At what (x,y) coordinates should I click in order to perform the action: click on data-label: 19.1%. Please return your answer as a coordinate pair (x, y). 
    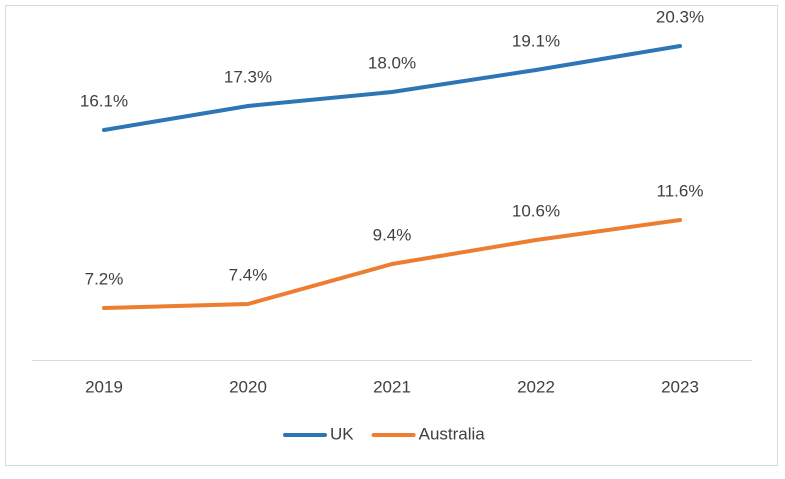
    Looking at the image, I should click on (536, 40).